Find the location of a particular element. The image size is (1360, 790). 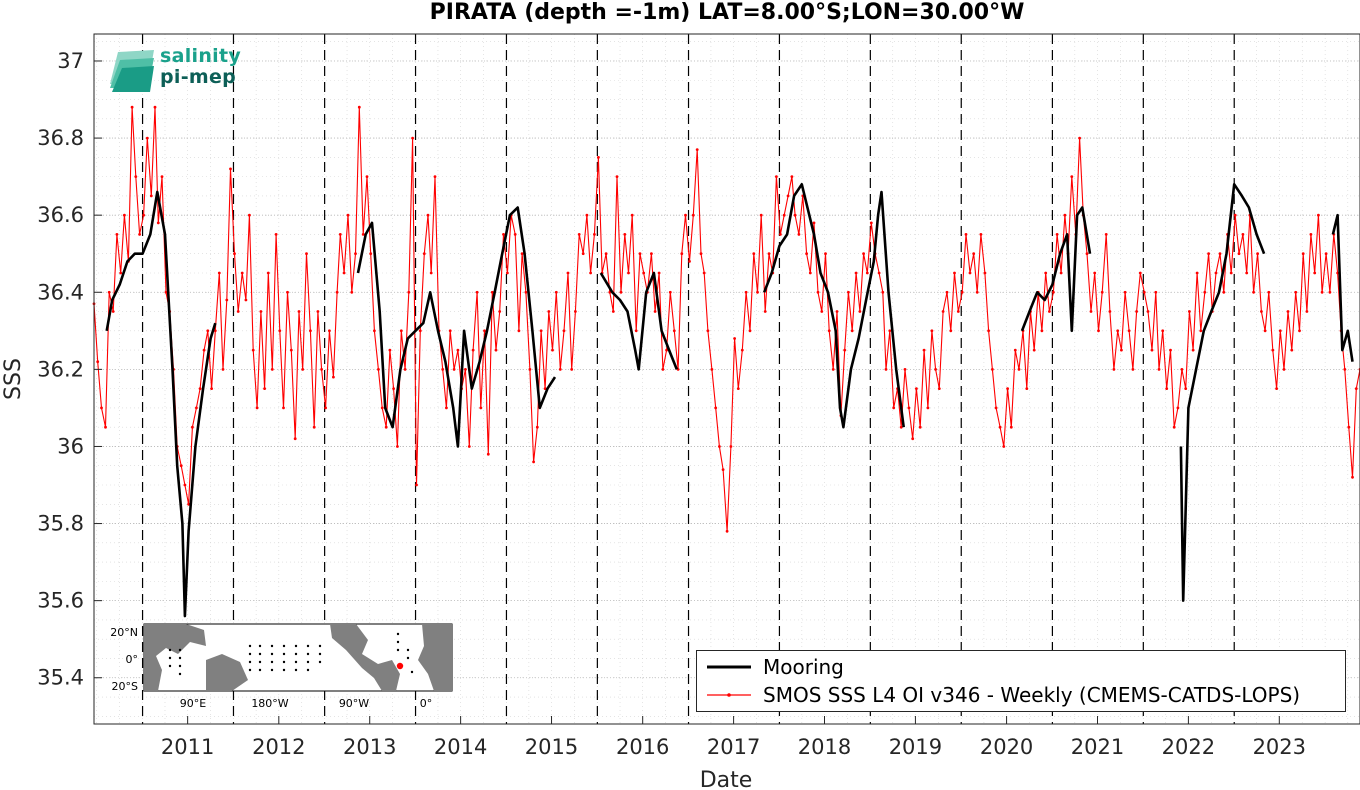

inset-landmass-africa-asia is located at coordinates (175, 657).